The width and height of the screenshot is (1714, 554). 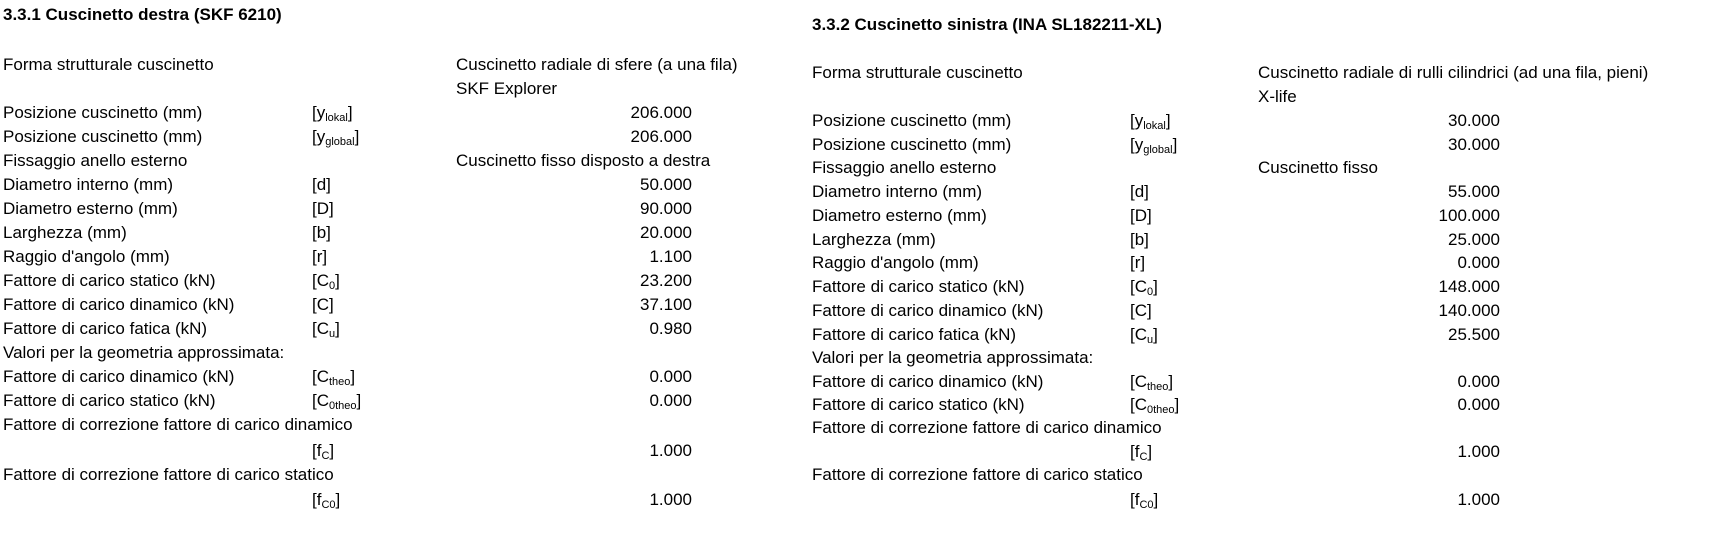 I want to click on param-value: 50.000, so click(x=666, y=184).